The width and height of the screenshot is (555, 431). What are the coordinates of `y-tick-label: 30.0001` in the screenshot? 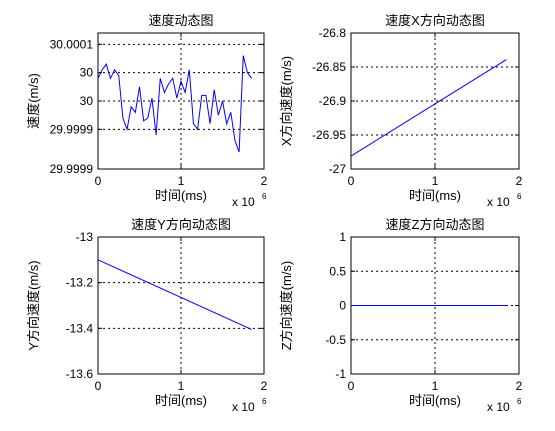 It's located at (72, 44).